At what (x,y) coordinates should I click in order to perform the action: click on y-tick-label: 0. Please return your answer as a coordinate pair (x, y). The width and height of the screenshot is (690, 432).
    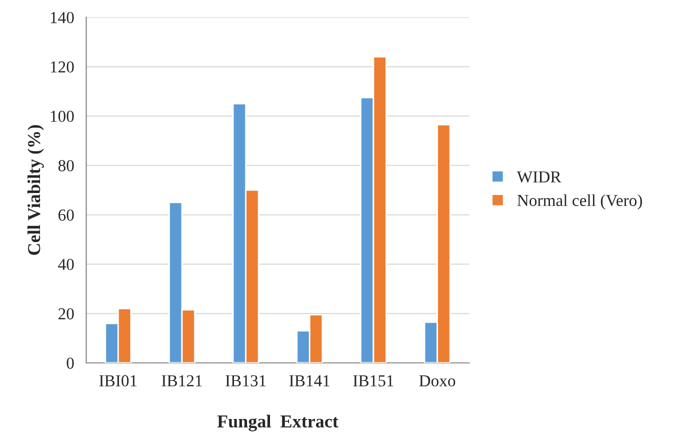
    Looking at the image, I should click on (70, 363).